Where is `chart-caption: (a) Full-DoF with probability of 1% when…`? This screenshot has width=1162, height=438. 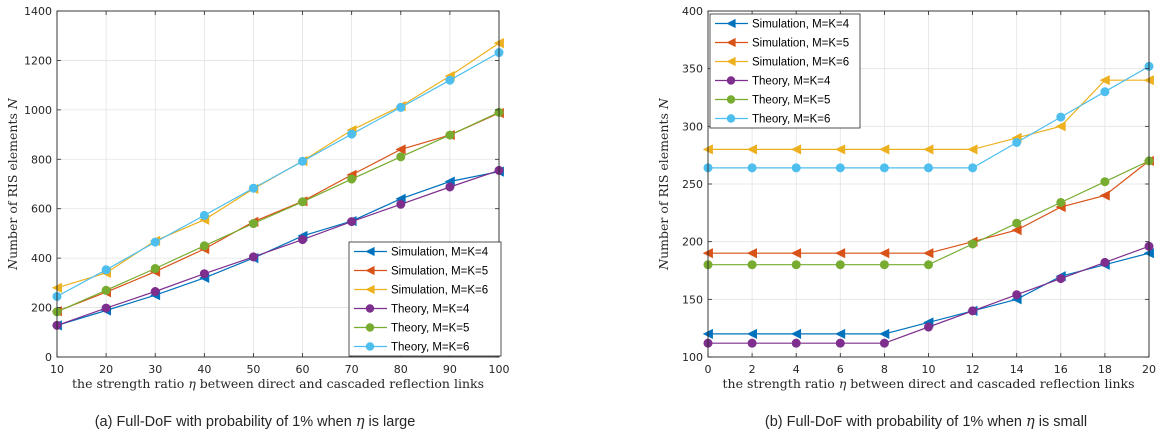 chart-caption: (a) Full-DoF with probability of 1% when… is located at coordinates (255, 422).